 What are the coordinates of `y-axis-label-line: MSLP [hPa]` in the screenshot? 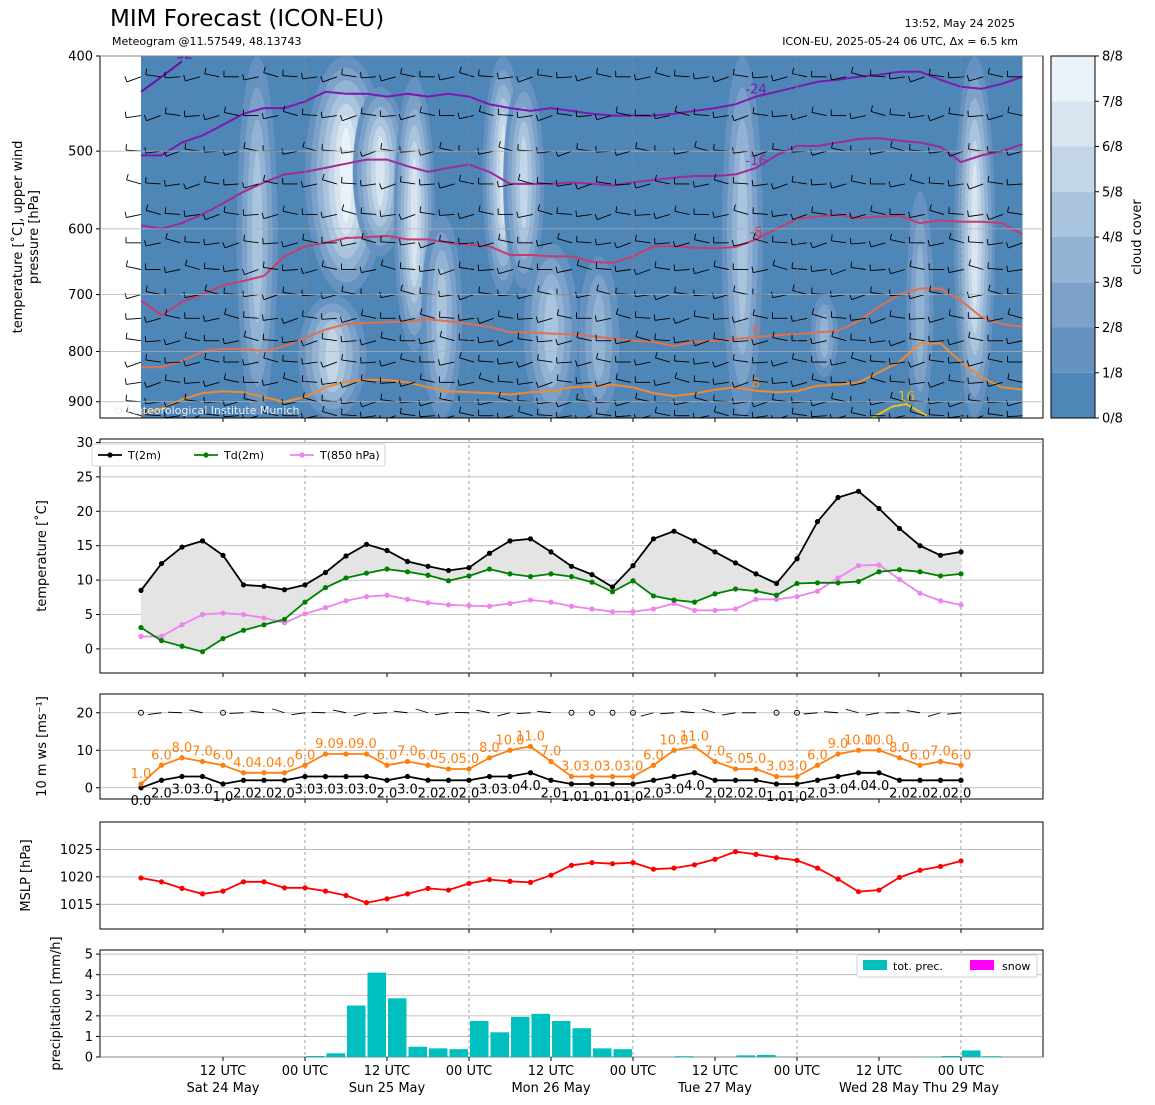 It's located at (26, 875).